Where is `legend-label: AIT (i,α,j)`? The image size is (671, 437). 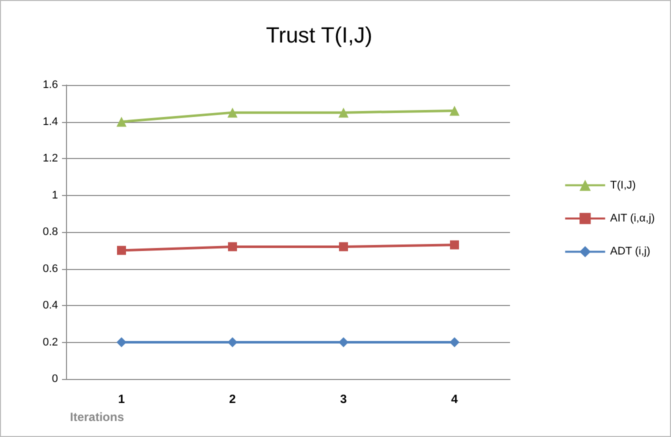
legend-label: AIT (i,α,j) is located at coordinates (632, 218).